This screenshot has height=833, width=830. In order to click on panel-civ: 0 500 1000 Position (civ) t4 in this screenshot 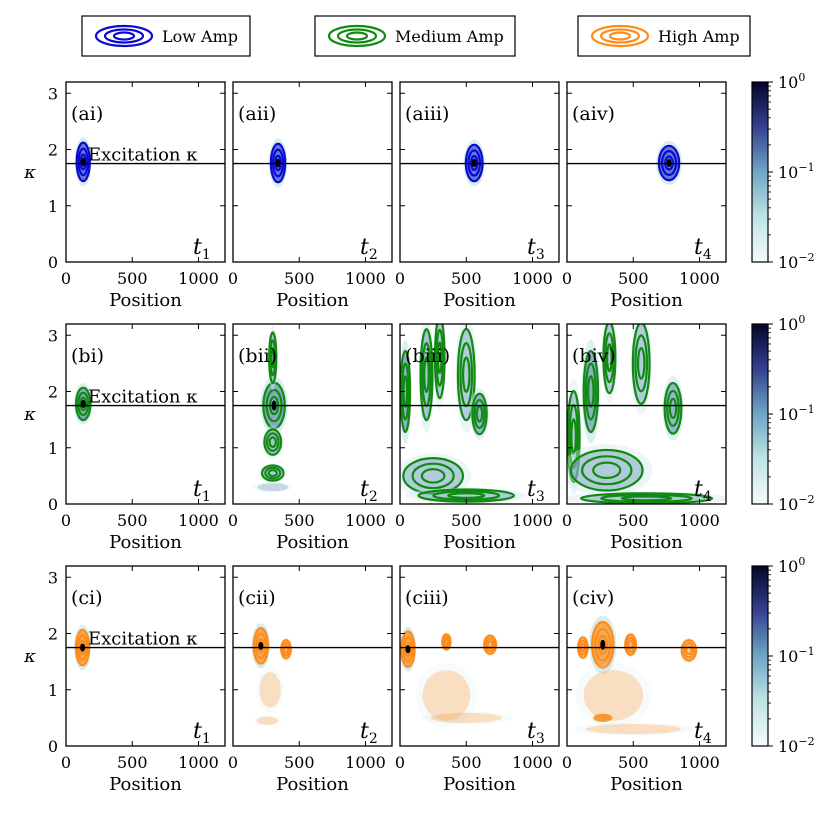, I will do `click(644, 680)`.